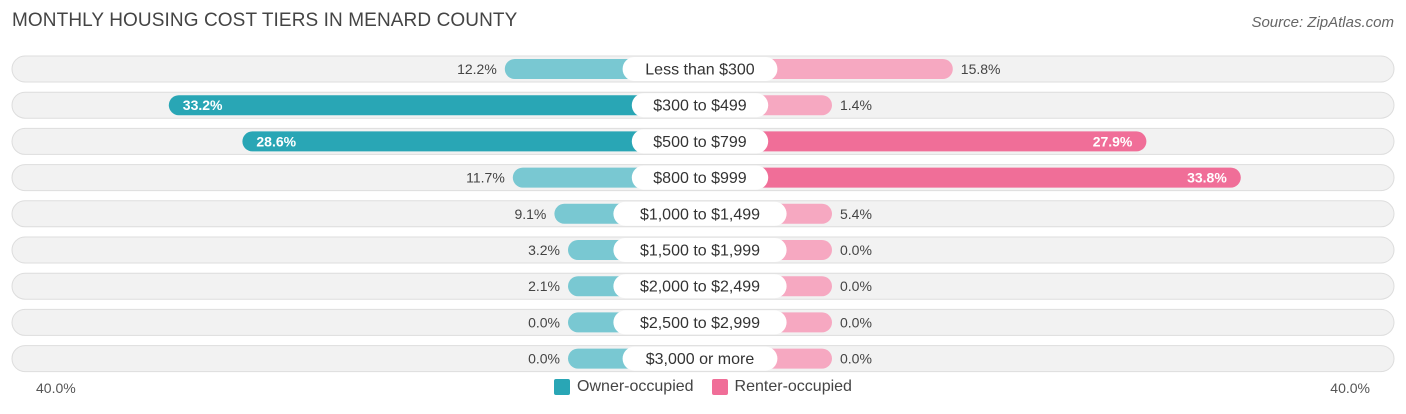  What do you see at coordinates (856, 105) in the screenshot?
I see `value-label-renter: 1.4%` at bounding box center [856, 105].